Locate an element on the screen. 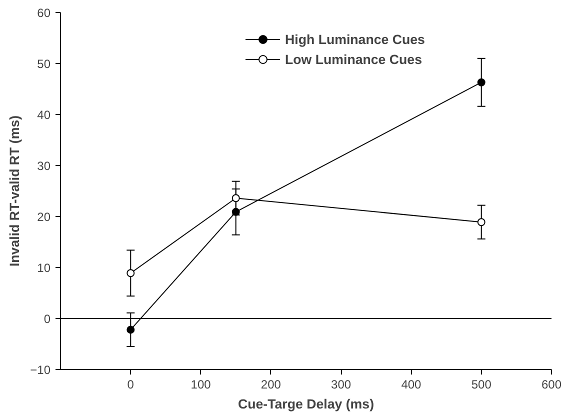  y-axis-title: Invalid RT-valid RT (ms) is located at coordinates (14, 191).